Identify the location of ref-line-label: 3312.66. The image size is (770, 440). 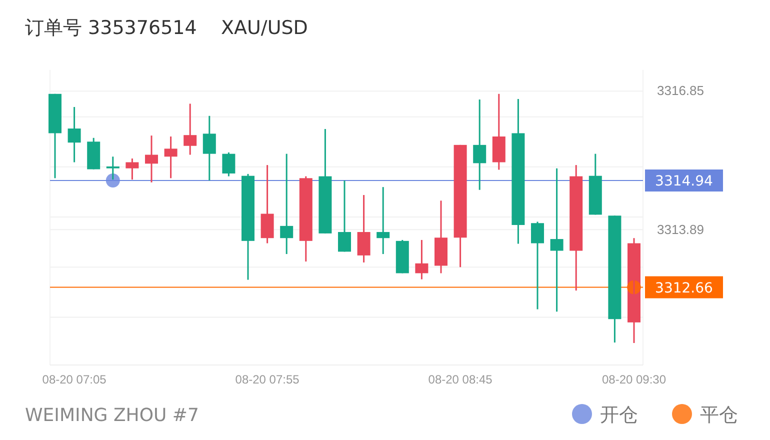
(684, 288).